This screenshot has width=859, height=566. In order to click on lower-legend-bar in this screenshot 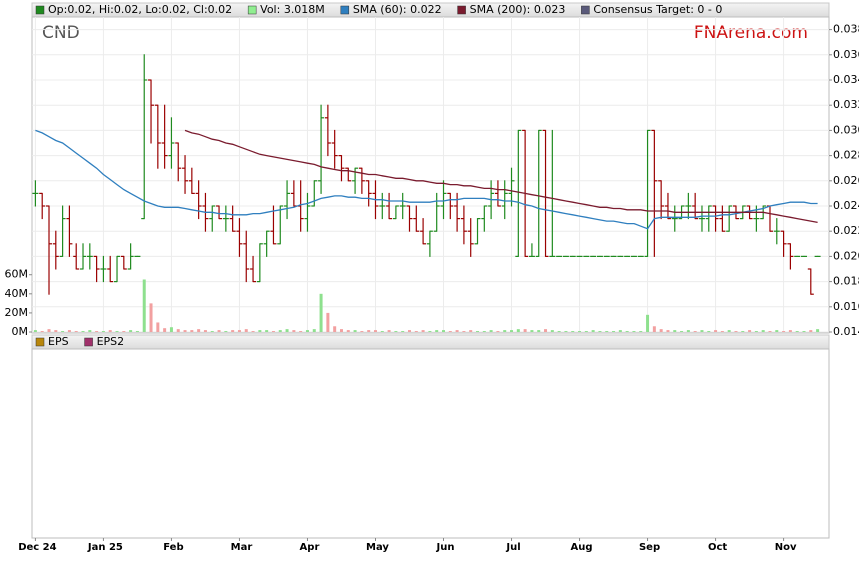, I will do `click(430, 342)`.